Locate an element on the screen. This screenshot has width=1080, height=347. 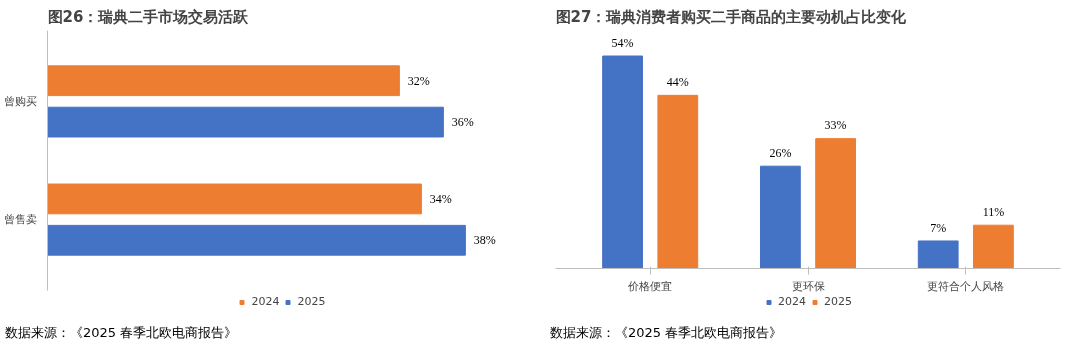
data-label: 32% is located at coordinates (418, 80).